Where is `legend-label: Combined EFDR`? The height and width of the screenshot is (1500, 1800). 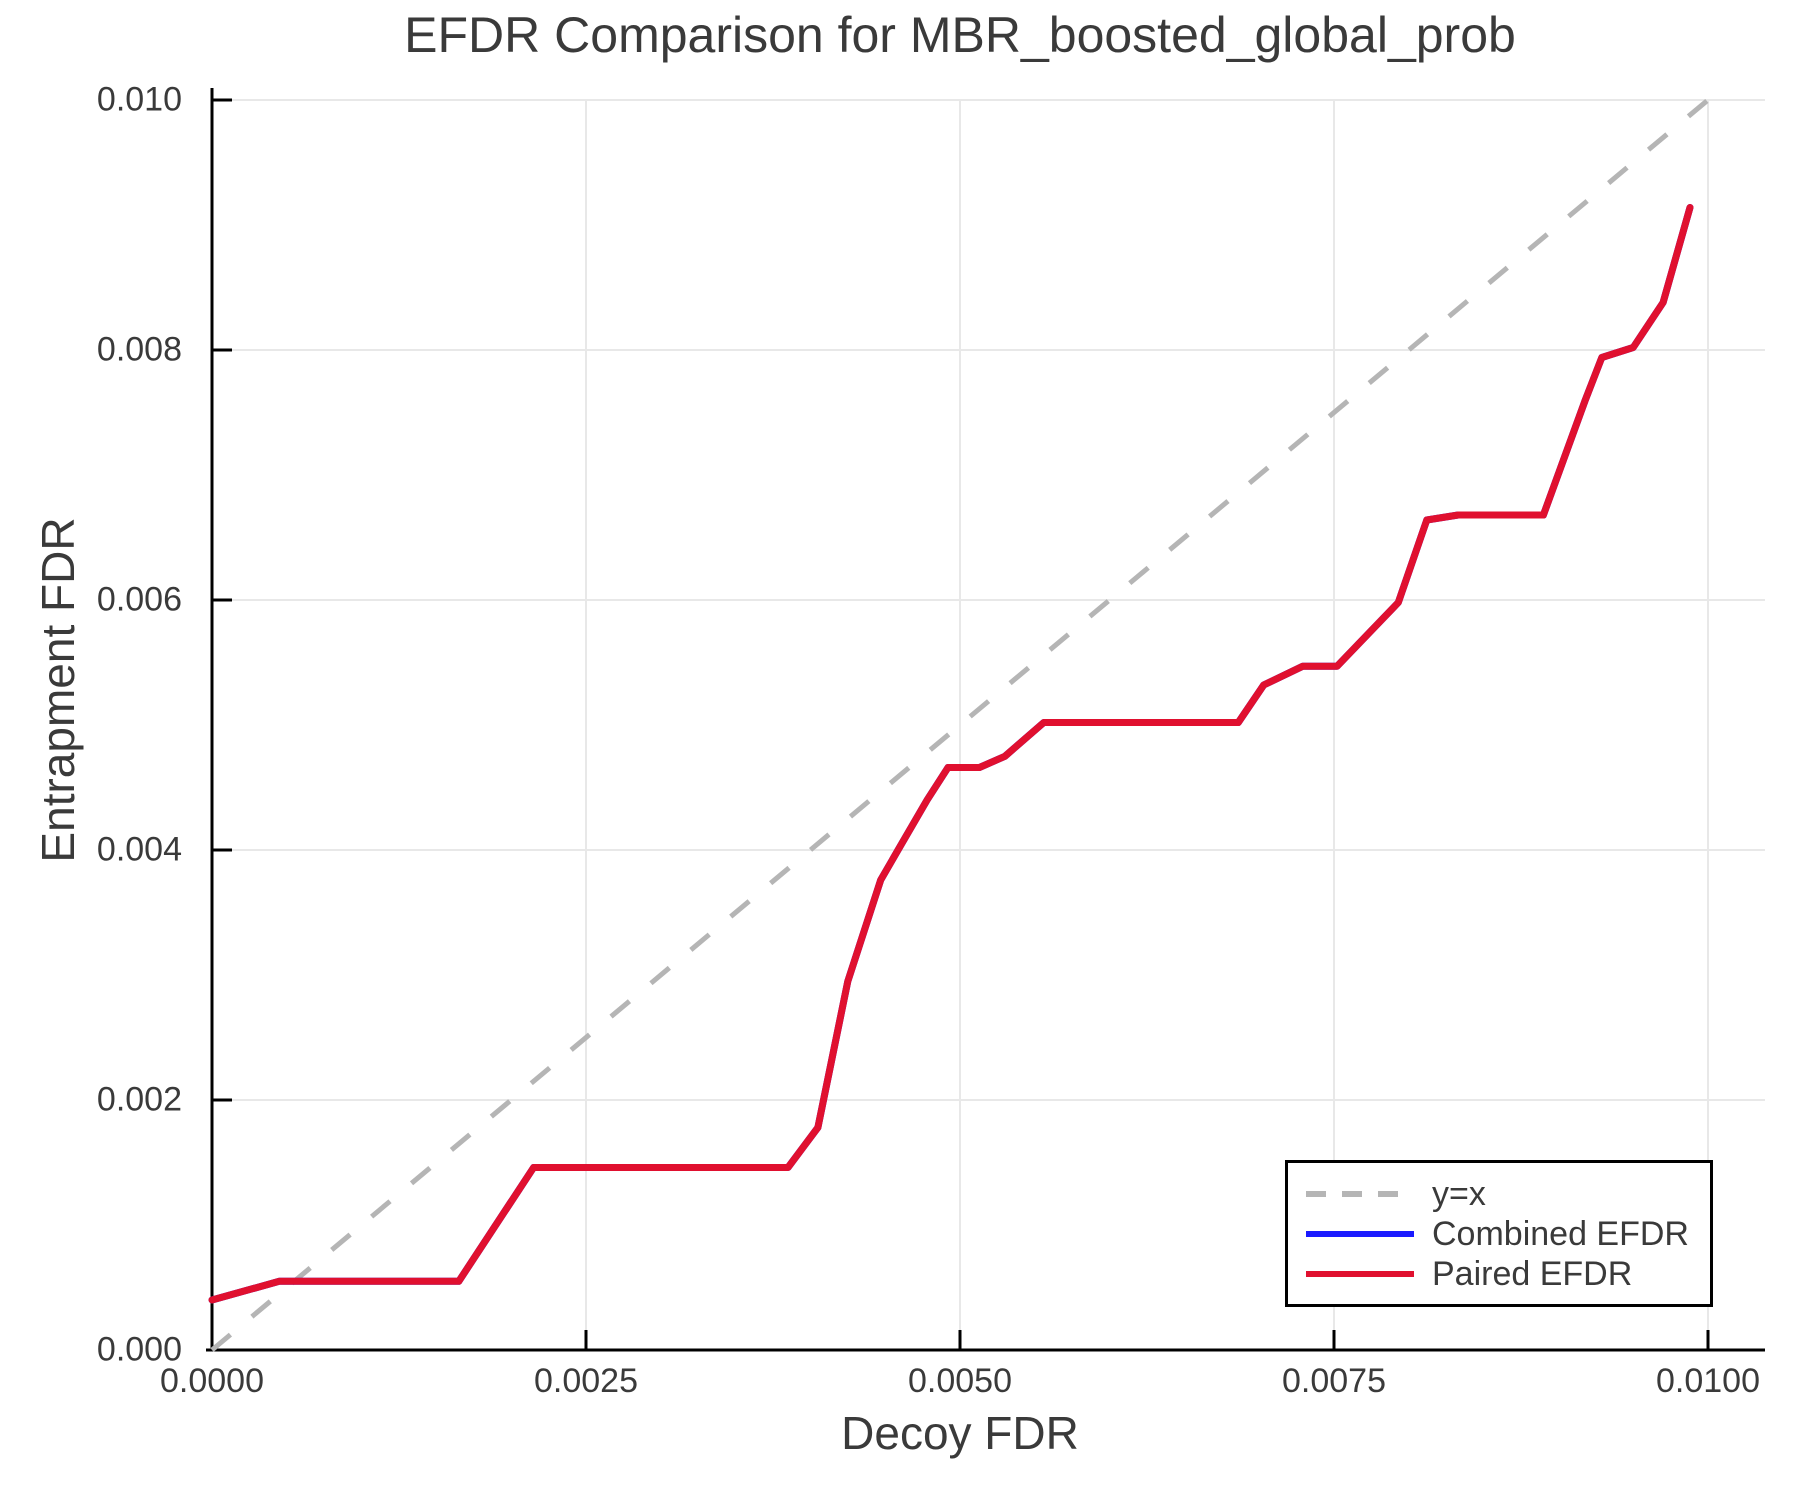 legend-label: Combined EFDR is located at coordinates (1560, 1233).